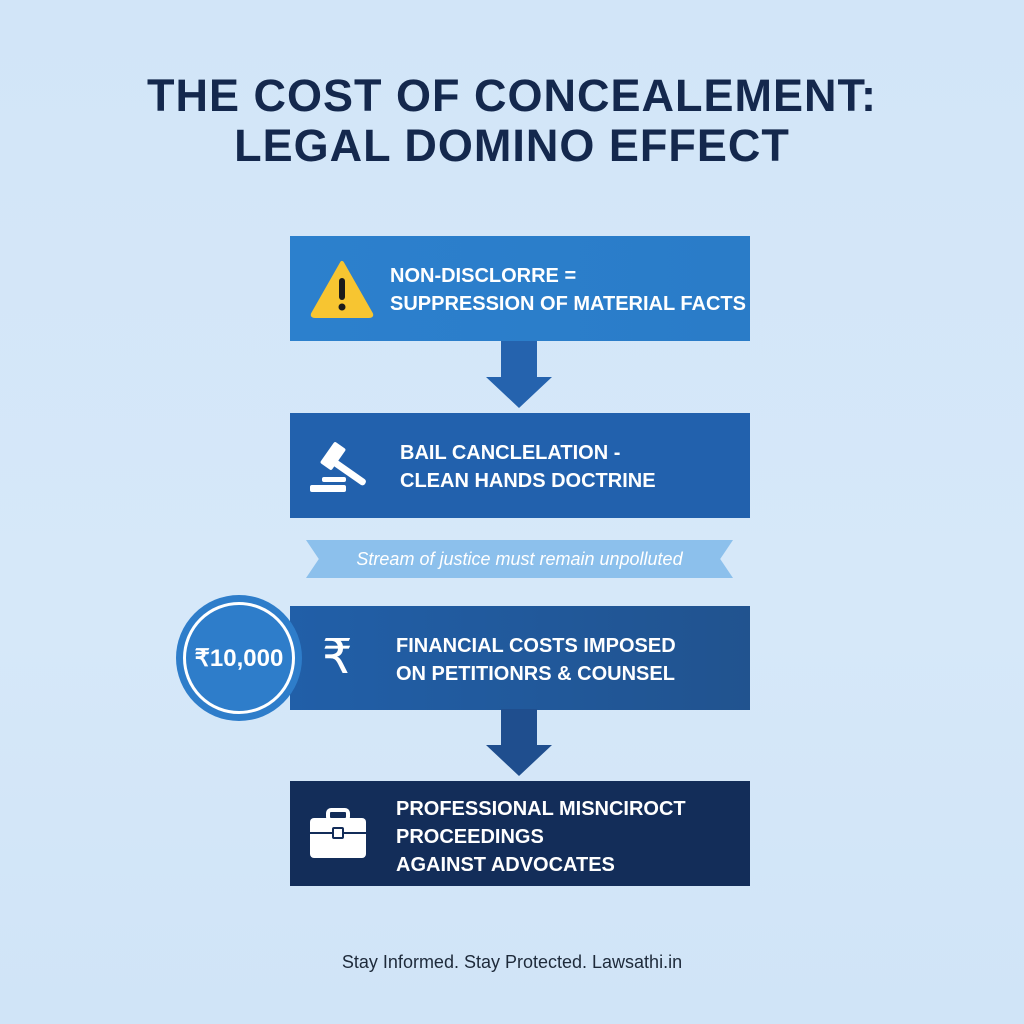  I want to click on step-4-line-3: AGAINST ADVOCATES, so click(505, 865).